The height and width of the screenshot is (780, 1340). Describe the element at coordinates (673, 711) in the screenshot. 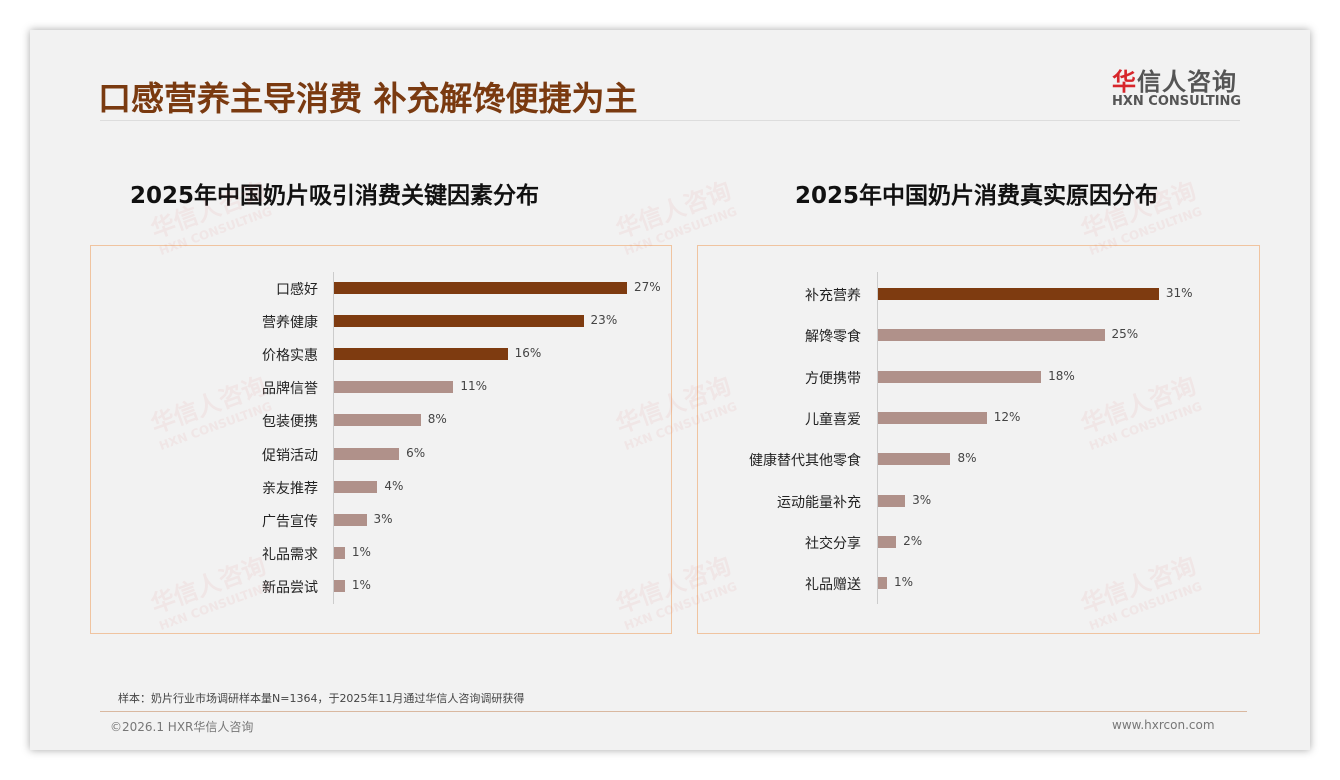

I see `footer-divider` at that location.